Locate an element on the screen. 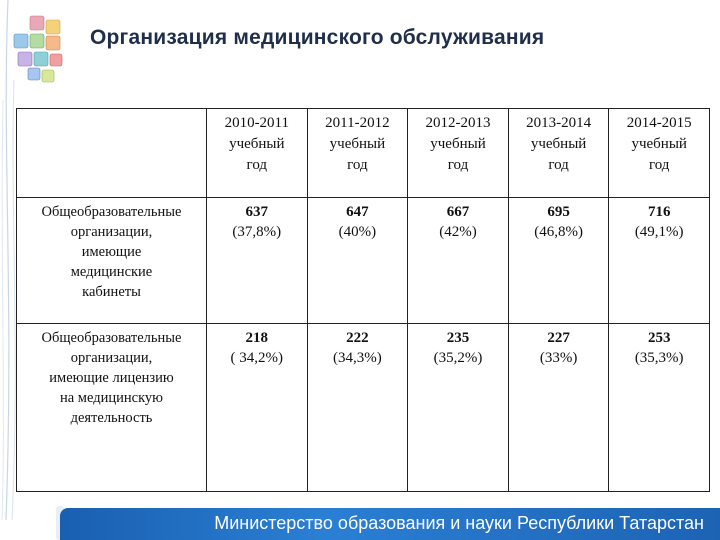  cell-count: 647 is located at coordinates (357, 212).